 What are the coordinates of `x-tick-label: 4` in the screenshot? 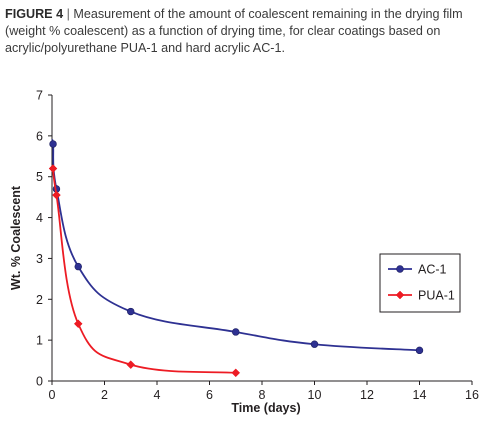 It's located at (157, 395).